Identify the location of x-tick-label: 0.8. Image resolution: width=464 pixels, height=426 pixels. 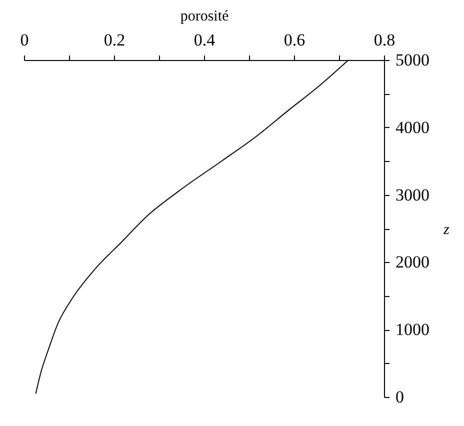
(385, 40).